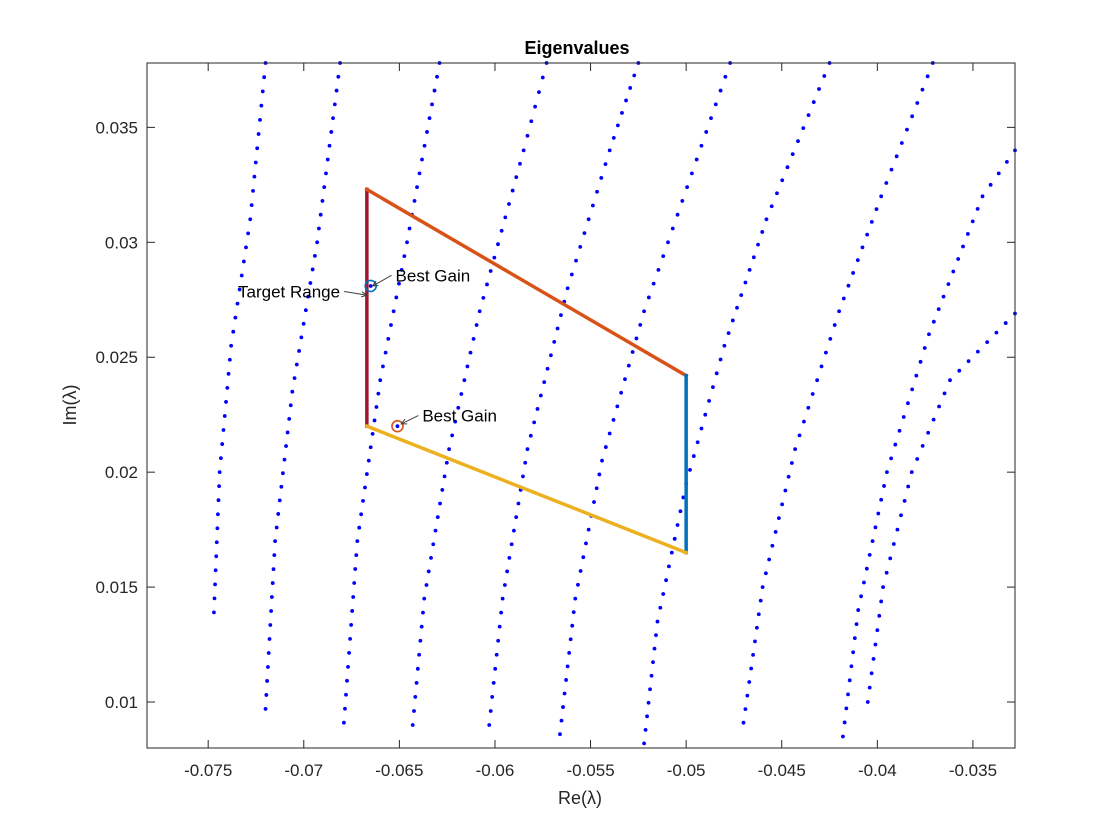  What do you see at coordinates (303, 770) in the screenshot?
I see `x-tick-label: -0.07` at bounding box center [303, 770].